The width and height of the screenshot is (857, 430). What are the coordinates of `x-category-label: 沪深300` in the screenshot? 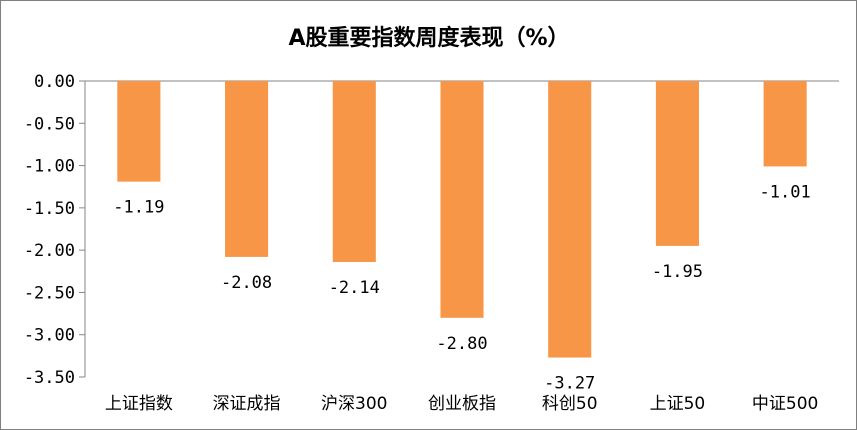 It's located at (354, 404).